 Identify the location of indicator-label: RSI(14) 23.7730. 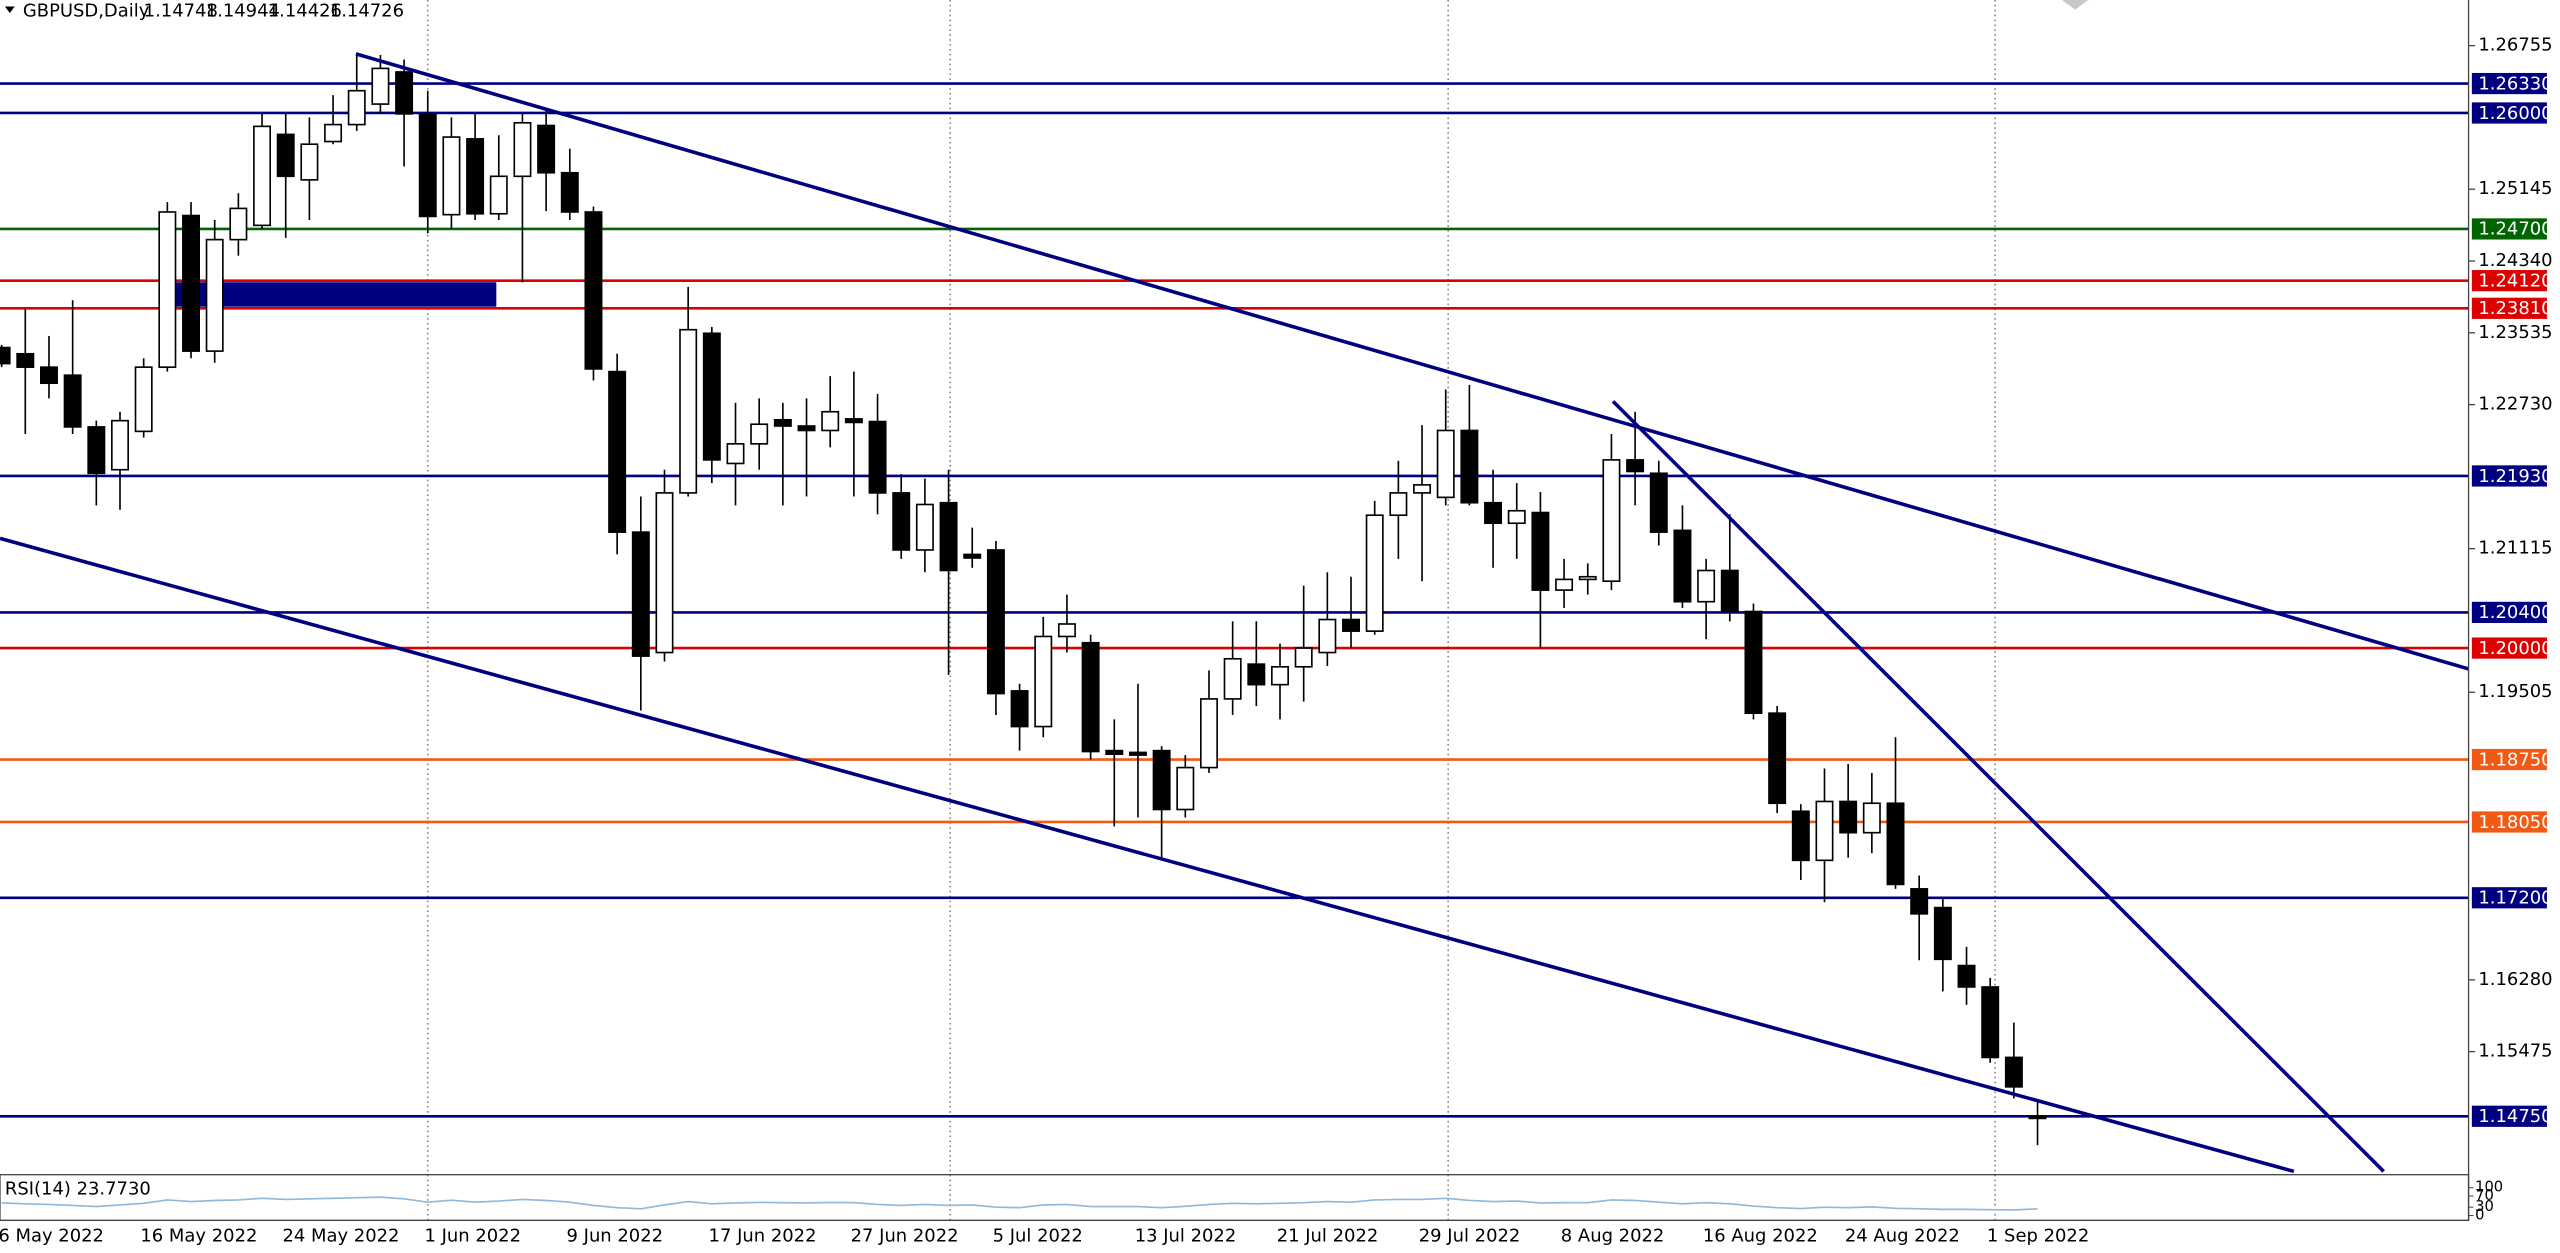
(78, 1188).